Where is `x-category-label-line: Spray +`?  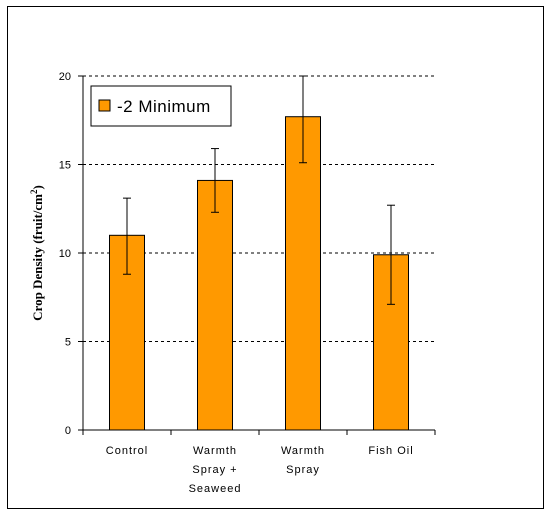
x-category-label-line: Spray + is located at coordinates (214, 470).